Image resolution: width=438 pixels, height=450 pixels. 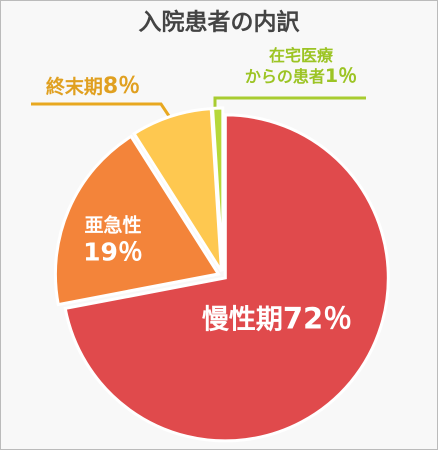 I want to click on slice-label: 亜急性 19％, so click(x=113, y=241).